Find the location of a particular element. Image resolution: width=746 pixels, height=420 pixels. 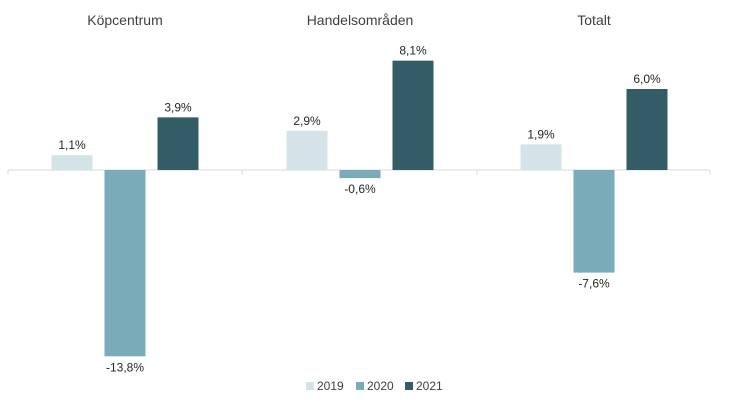

data-label: 1,1% is located at coordinates (72, 145).